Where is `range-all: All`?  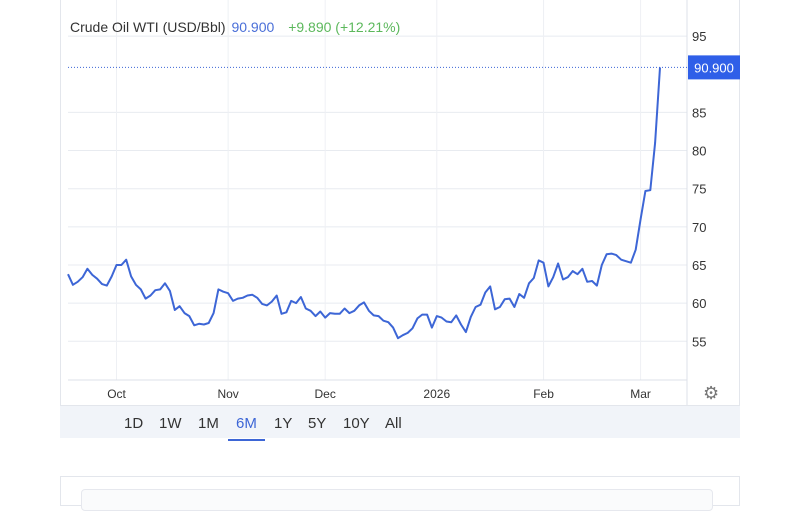 range-all: All is located at coordinates (393, 423).